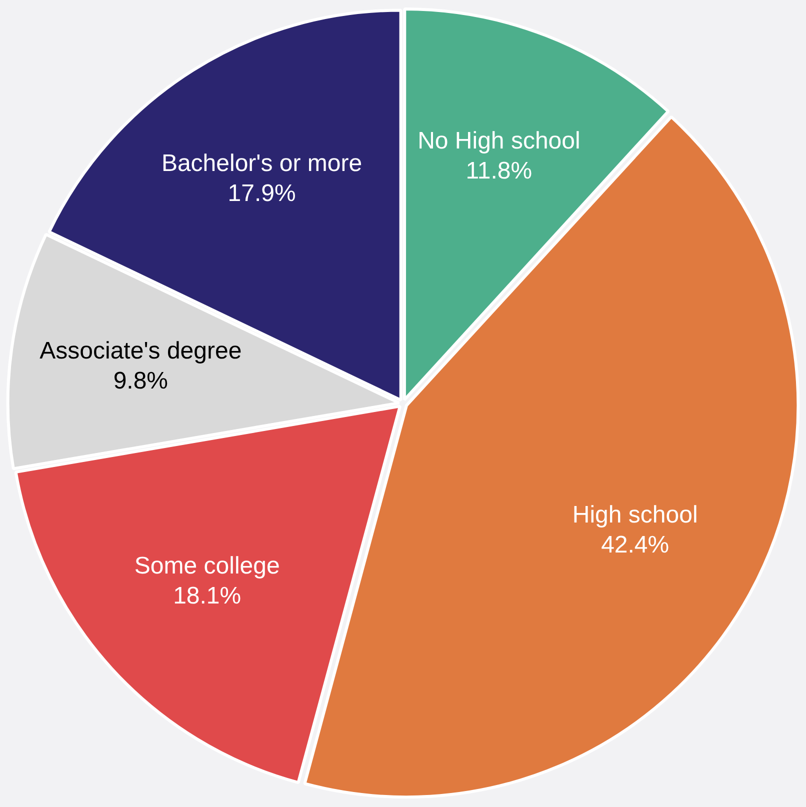 This screenshot has width=806, height=807. Describe the element at coordinates (635, 545) in the screenshot. I see `data-label: 42.4%` at that location.